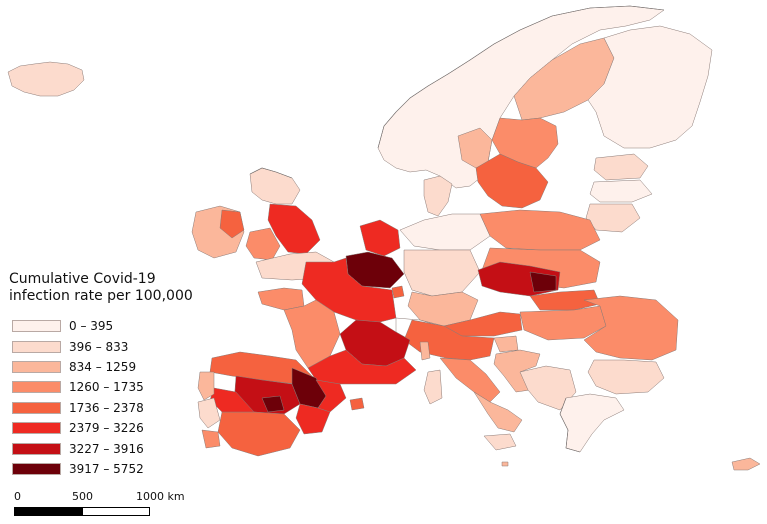  Describe the element at coordinates (46, 79) in the screenshot. I see `region-iceland` at that location.